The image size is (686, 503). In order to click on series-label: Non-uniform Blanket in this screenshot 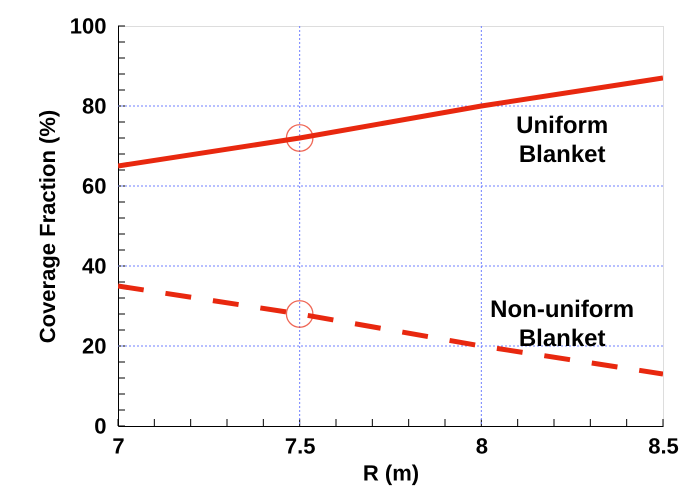, I will do `click(562, 324)`.